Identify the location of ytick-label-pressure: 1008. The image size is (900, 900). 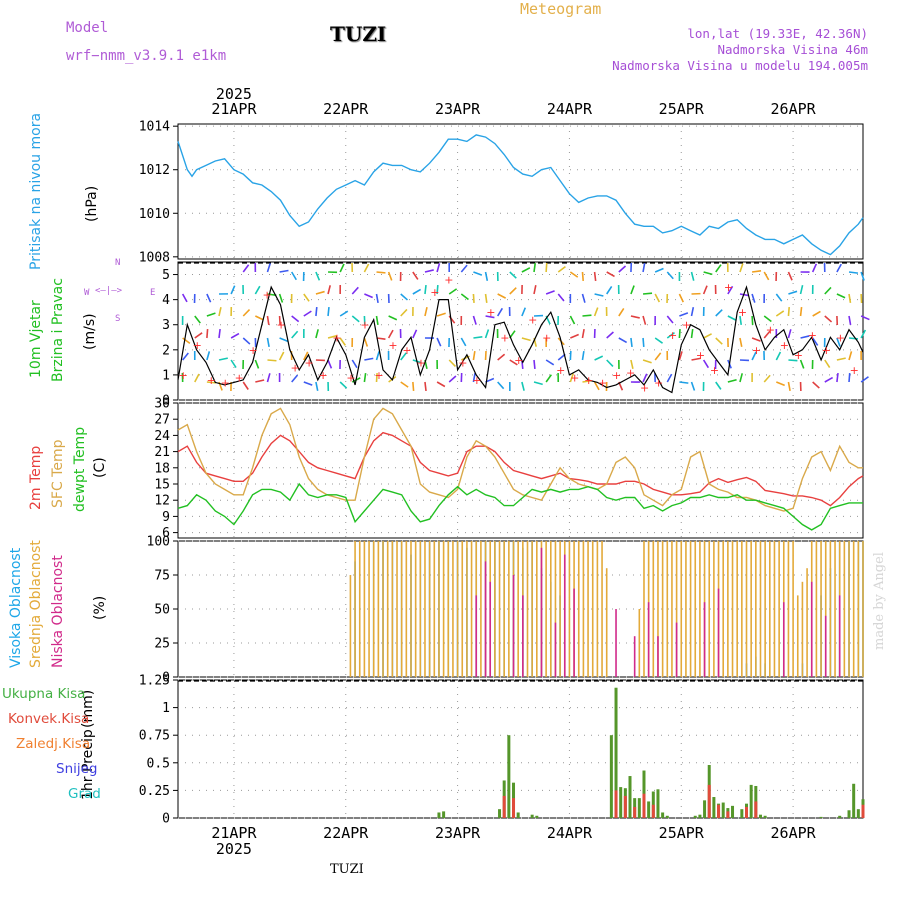
(154, 257).